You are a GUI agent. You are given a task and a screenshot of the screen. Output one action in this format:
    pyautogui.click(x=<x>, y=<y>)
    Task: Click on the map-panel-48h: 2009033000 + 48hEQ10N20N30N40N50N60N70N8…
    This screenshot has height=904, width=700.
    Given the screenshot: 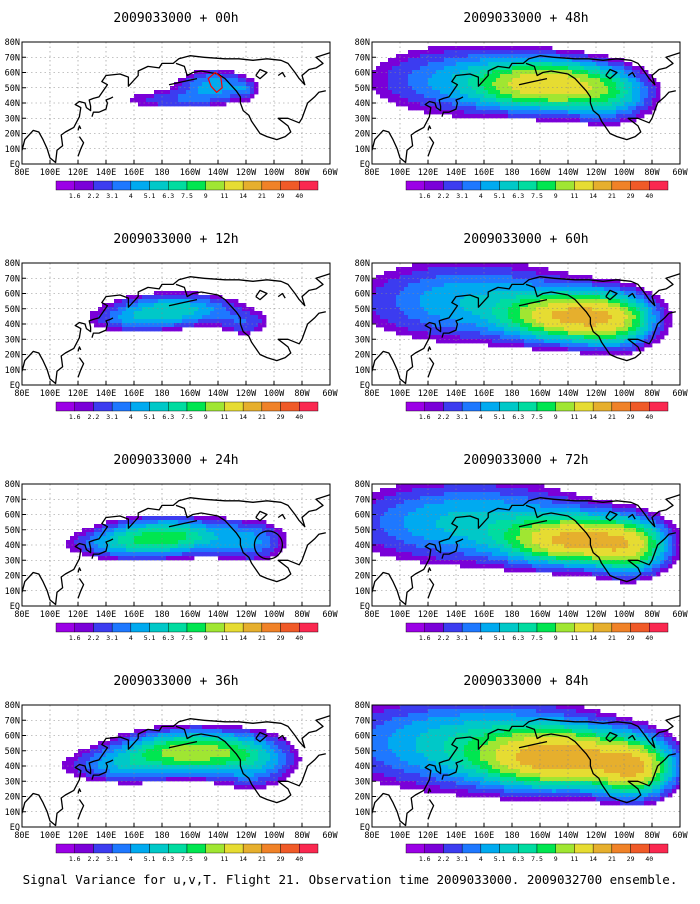 What is the action you would take?
    pyautogui.click(x=522, y=105)
    